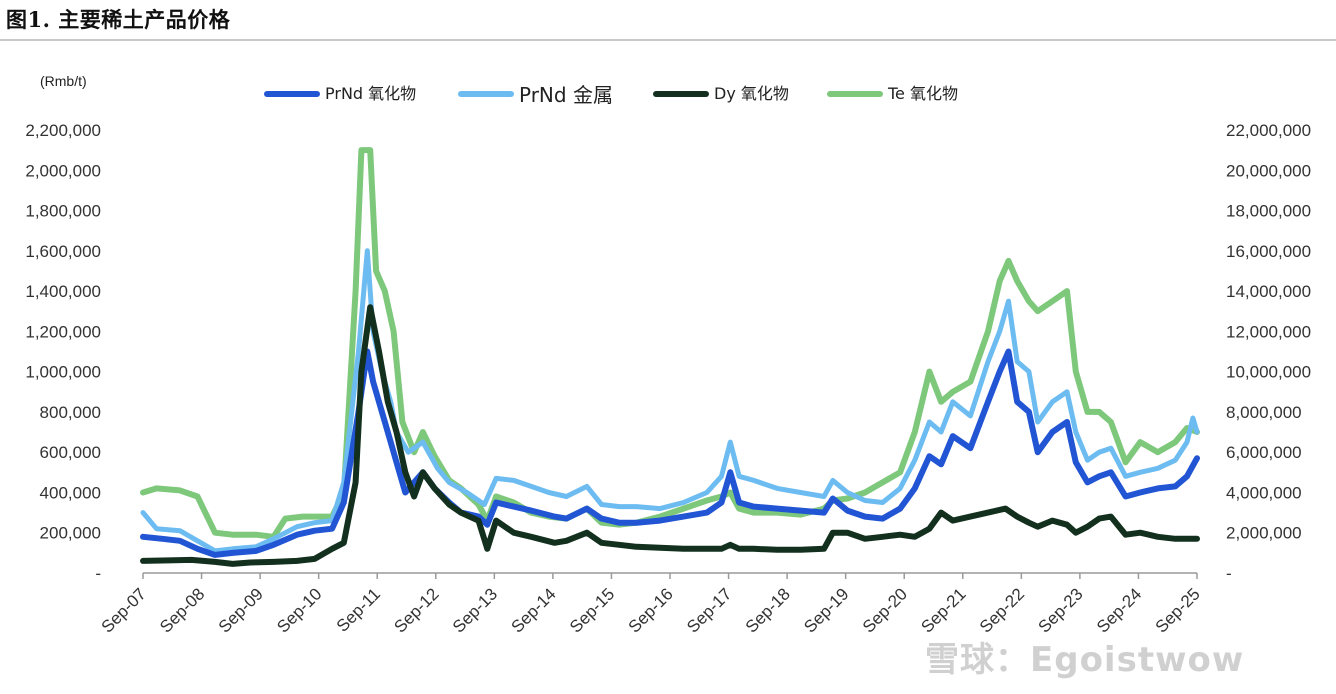 This screenshot has width=1336, height=694. I want to click on chart-title: 图1. 主要稀土产品价格, so click(118, 19).